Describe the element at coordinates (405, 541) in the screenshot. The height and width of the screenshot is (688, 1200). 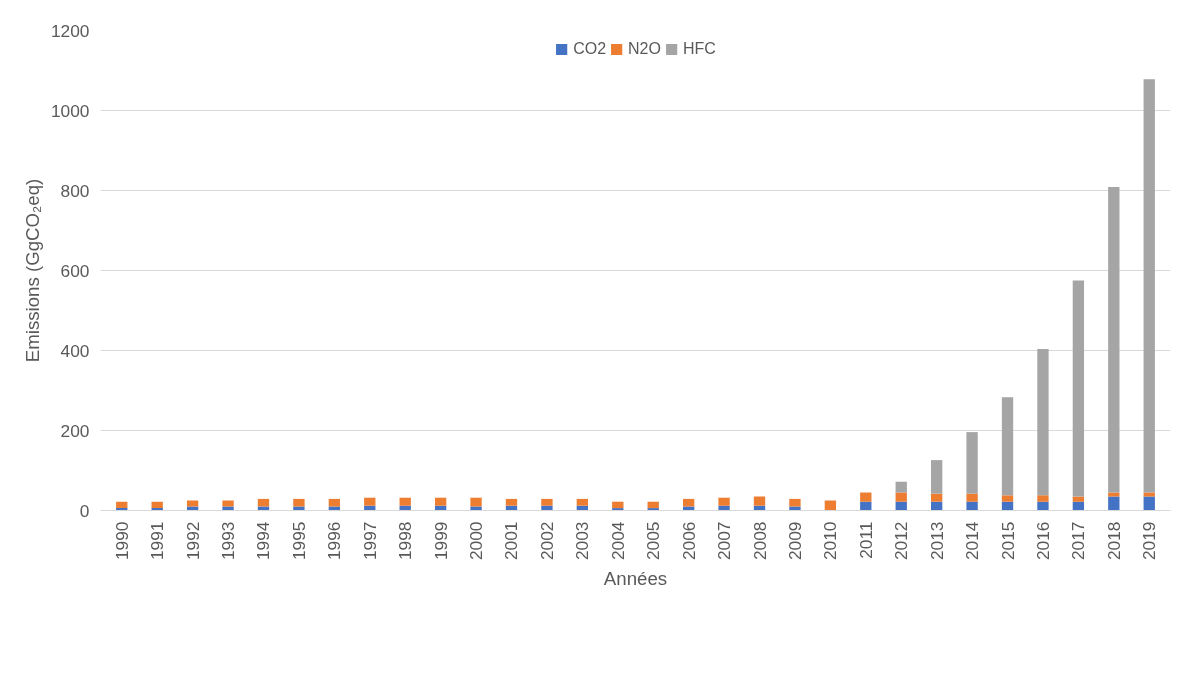
I see `x-tick-label: 1998` at that location.